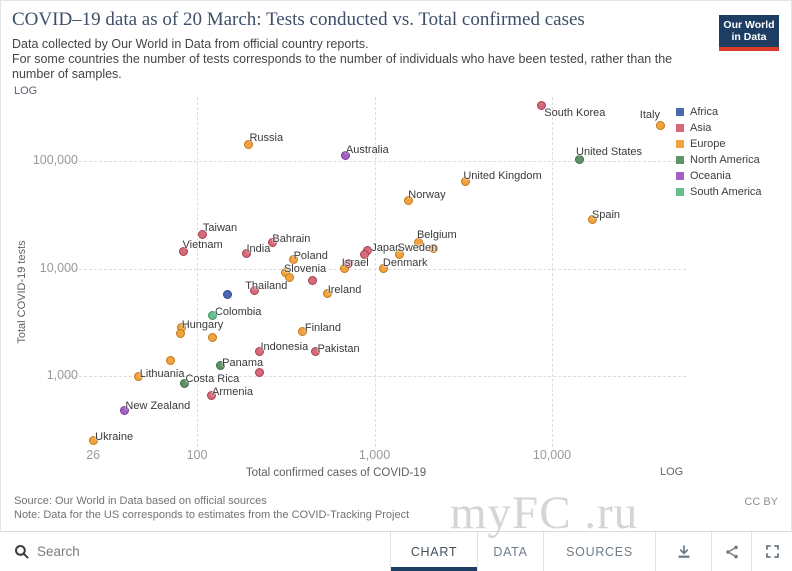 The height and width of the screenshot is (571, 792). I want to click on point-label-south-korea: South Korea, so click(575, 113).